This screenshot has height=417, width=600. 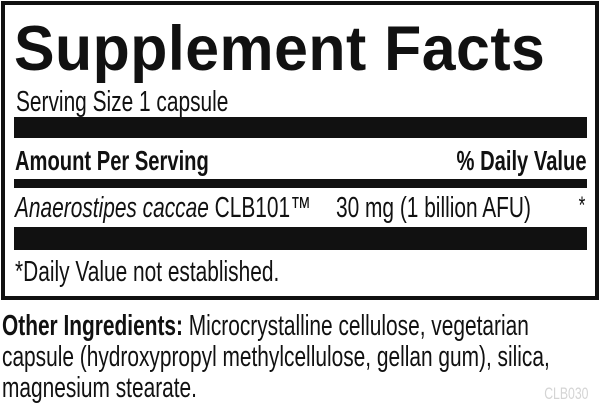 I want to click on product-code: CLB030, so click(x=565, y=393).